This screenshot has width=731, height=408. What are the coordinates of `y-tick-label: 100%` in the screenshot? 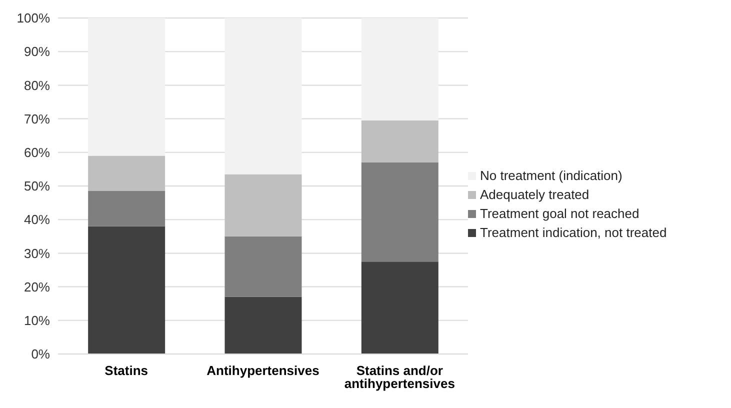 It's located at (33, 18).